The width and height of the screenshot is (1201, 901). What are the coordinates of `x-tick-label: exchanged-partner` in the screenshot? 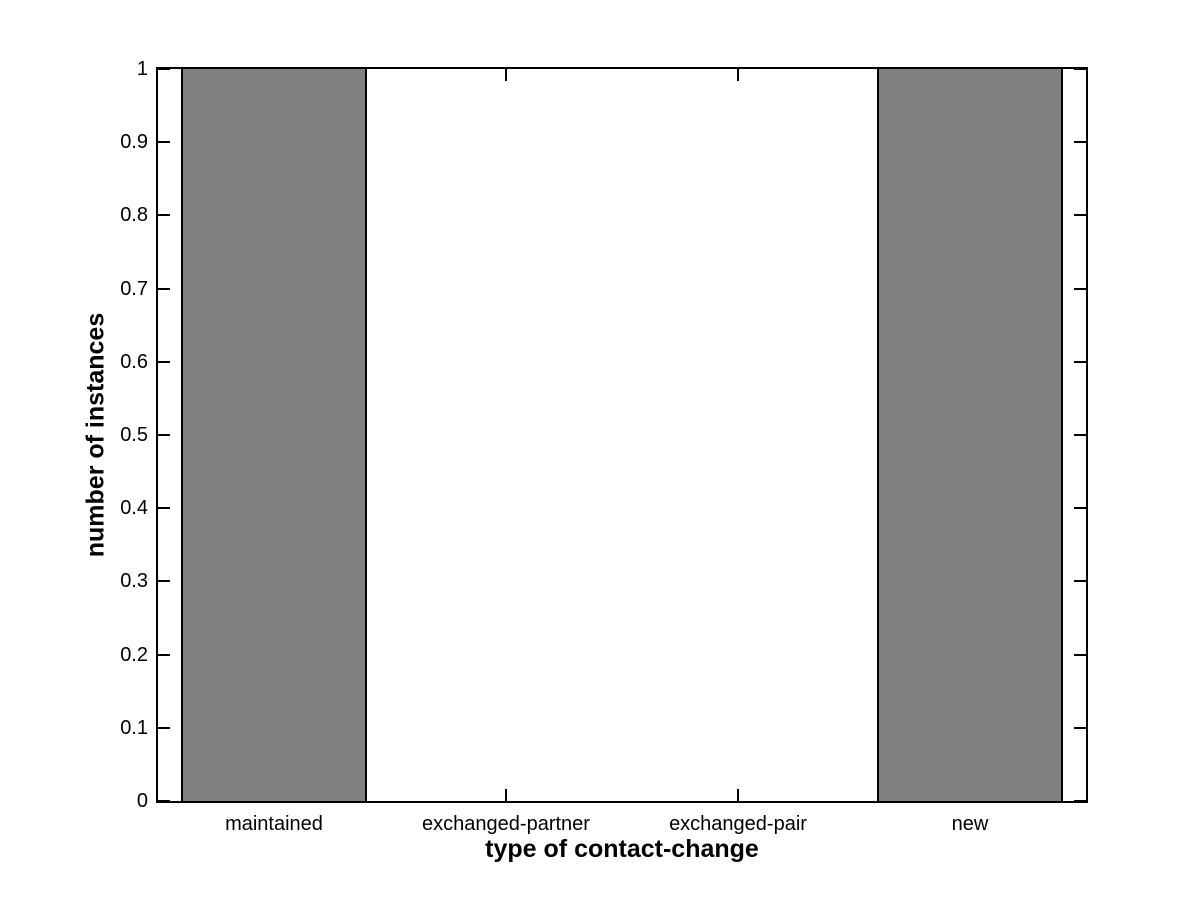 It's located at (506, 824).